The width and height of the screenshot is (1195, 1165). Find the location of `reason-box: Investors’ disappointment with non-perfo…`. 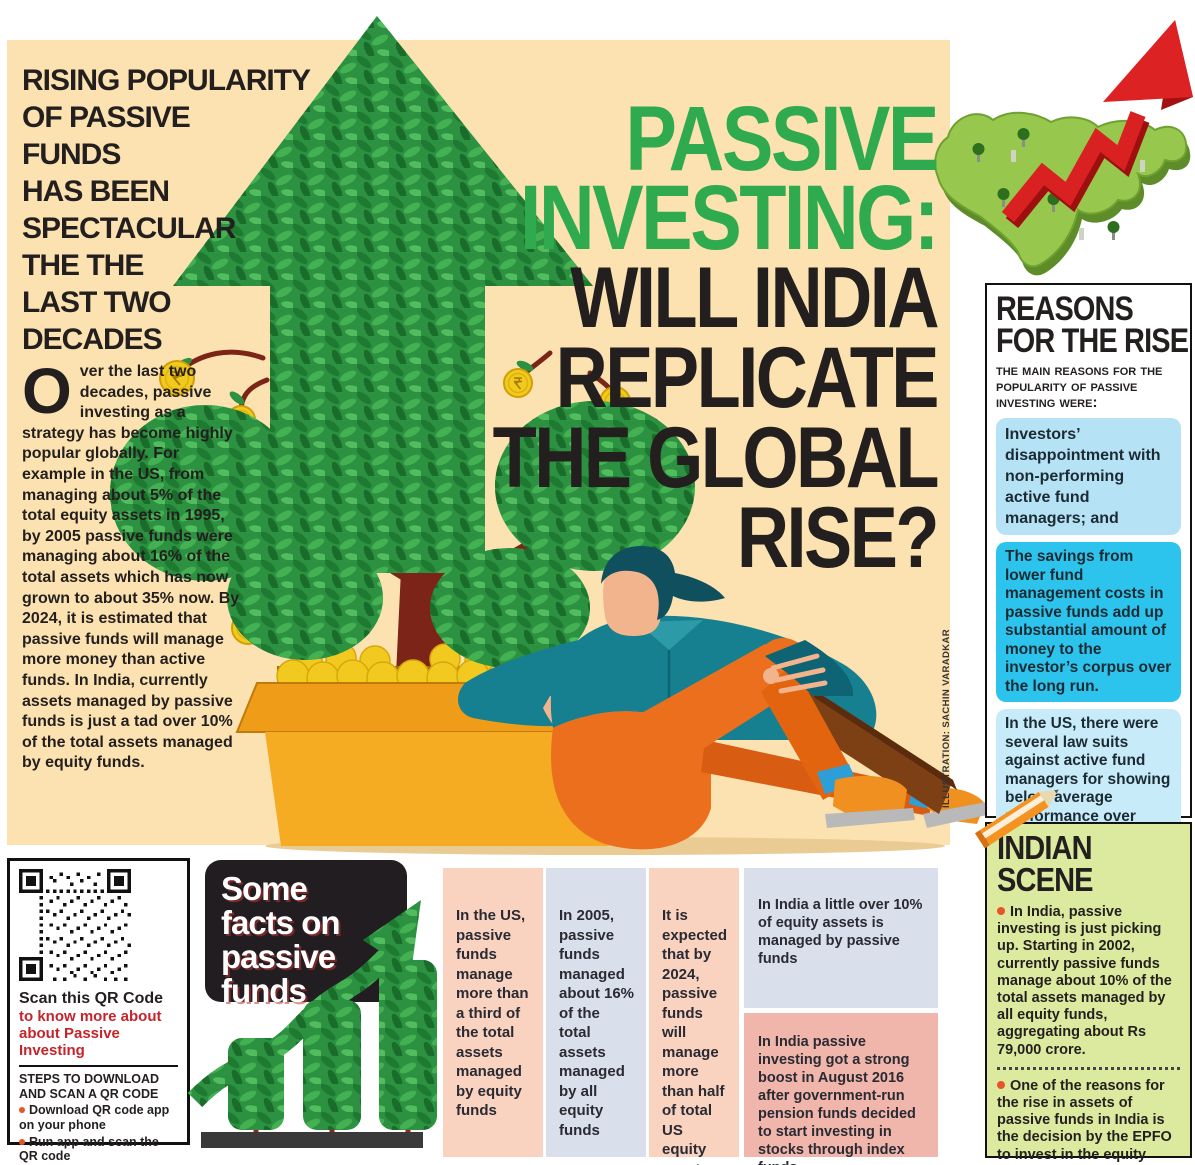

reason-box: Investors’ disappointment with non-perfo… is located at coordinates (1088, 476).